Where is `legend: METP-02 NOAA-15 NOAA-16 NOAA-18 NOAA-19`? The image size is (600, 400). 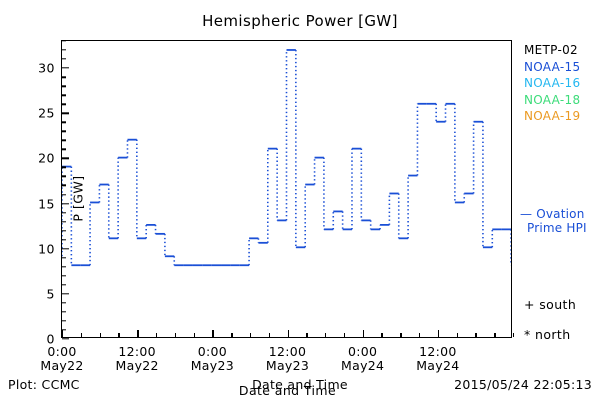
legend: METP-02 NOAA-15 NOAA-16 NOAA-18 NOAA-19 is located at coordinates (562, 83).